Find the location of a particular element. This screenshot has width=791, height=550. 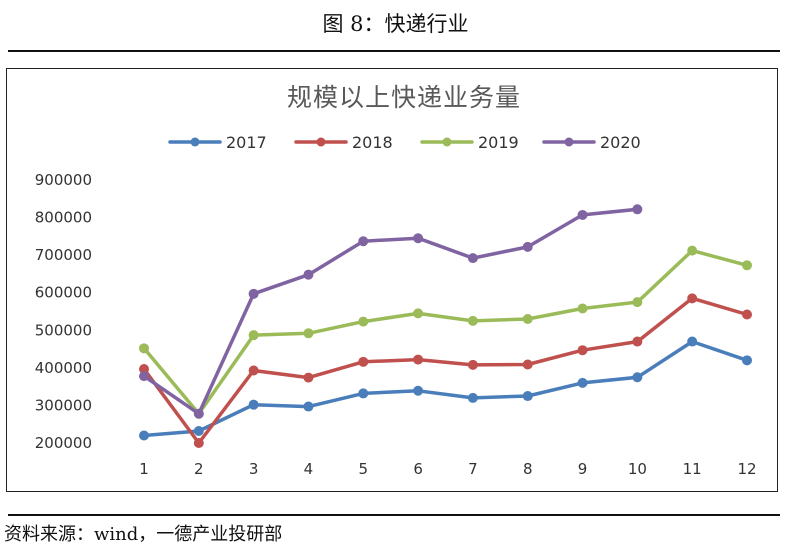

x-tick-label: 11 is located at coordinates (692, 469).